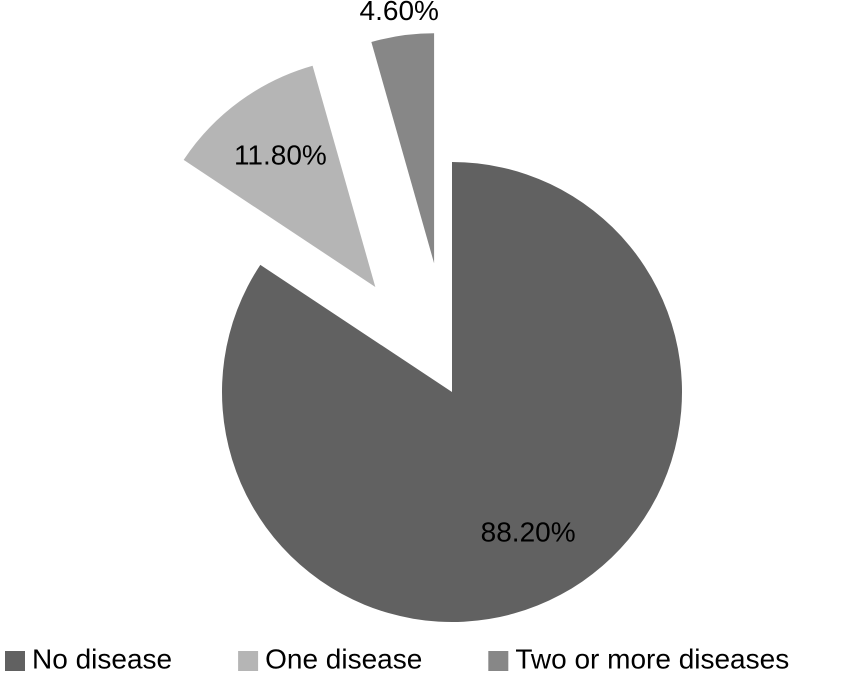 The image size is (854, 683). Describe the element at coordinates (528, 531) in the screenshot. I see `data-label: 88.20%` at that location.